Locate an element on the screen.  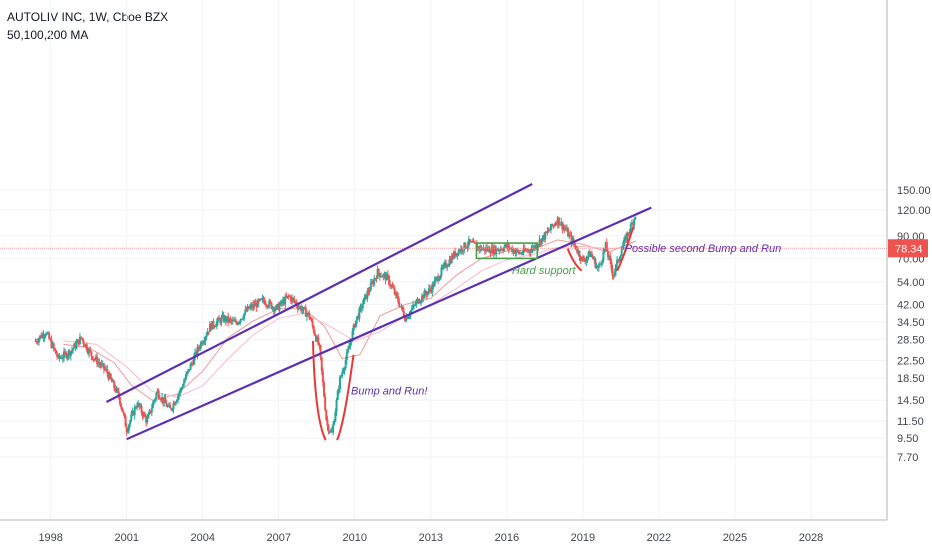
time-tick-label: 2022 is located at coordinates (659, 538).